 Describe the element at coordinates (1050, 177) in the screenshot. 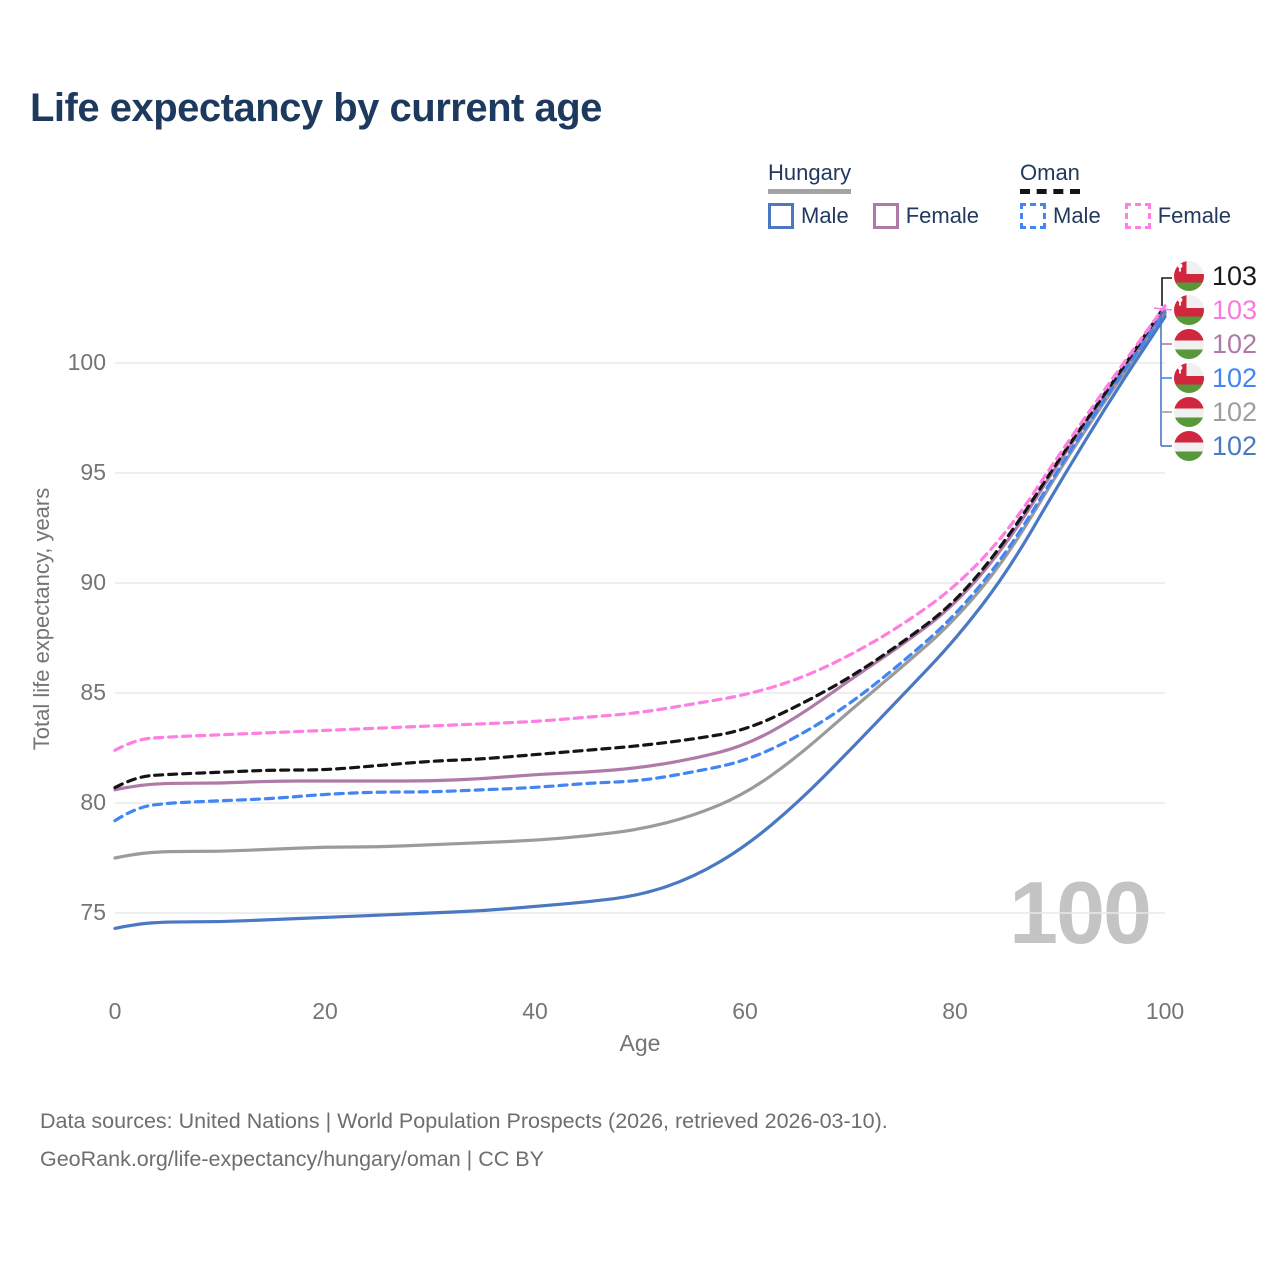

I see `legend-group-label-oman: Oman` at that location.